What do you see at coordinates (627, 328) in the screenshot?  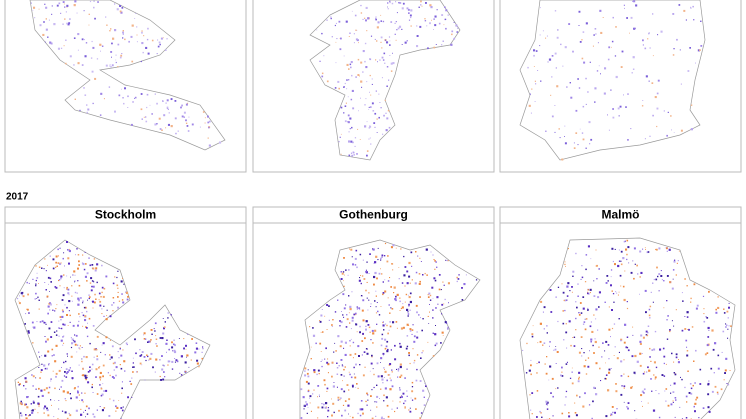 I see `city-outline` at bounding box center [627, 328].